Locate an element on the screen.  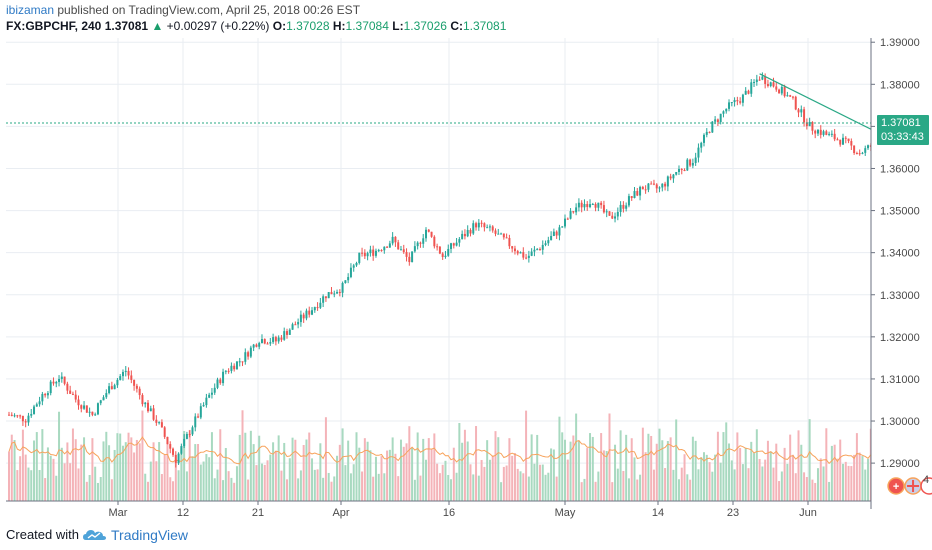
price-axis-panel is located at coordinates (901, 273).